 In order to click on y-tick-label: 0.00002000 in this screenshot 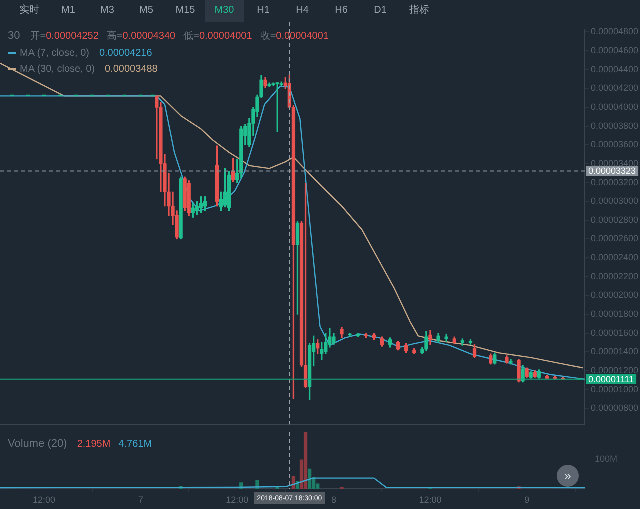, I will do `click(615, 295)`.